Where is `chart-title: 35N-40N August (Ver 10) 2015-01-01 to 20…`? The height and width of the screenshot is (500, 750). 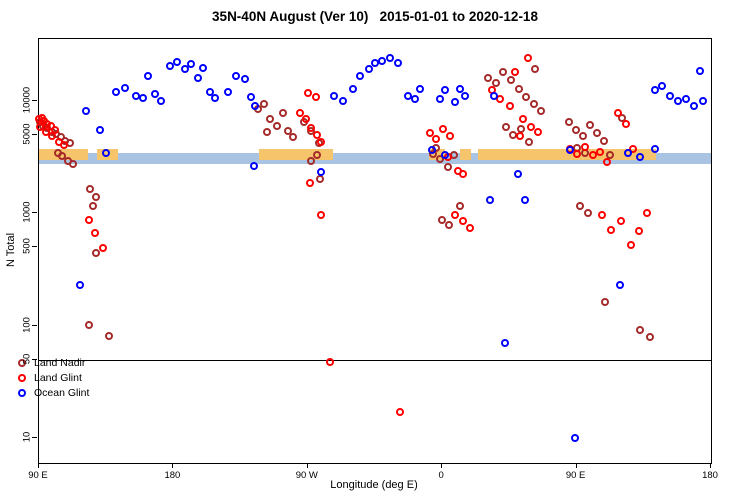
chart-title: 35N-40N August (Ver 10) 2015-01-01 to 20… is located at coordinates (375, 16).